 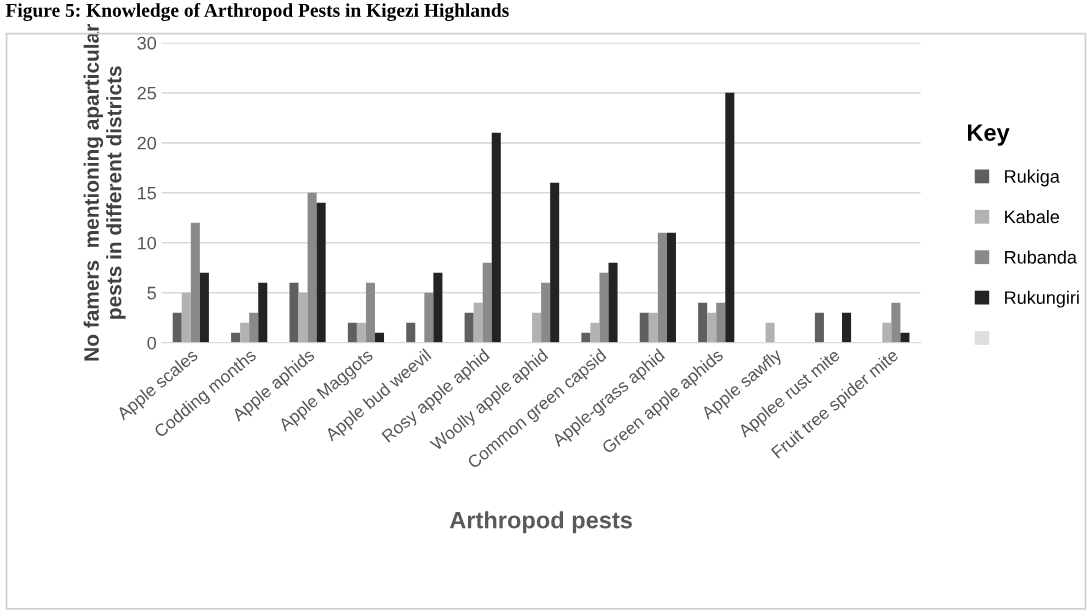 I want to click on y-axis-title: No famers mentioning aparticular pests in different districts, so click(x=104, y=192).